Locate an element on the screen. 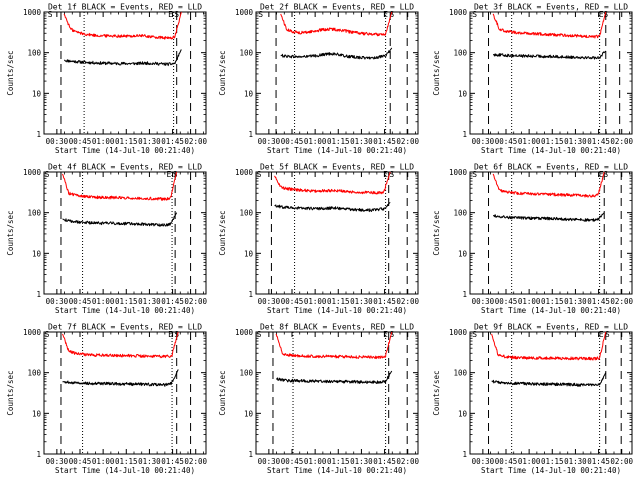 Image resolution: width=640 pixels, height=480 pixels. panel-title: Det 1f BLACK = Events, RED = LLD is located at coordinates (125, 7).